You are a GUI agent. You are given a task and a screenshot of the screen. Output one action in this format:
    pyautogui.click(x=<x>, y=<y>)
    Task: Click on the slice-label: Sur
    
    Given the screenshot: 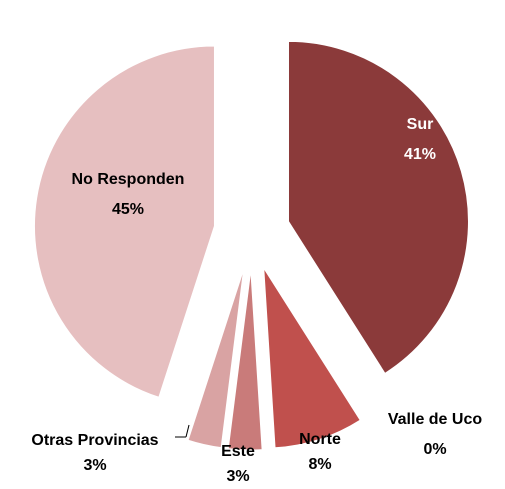 What is the action you would take?
    pyautogui.click(x=420, y=124)
    